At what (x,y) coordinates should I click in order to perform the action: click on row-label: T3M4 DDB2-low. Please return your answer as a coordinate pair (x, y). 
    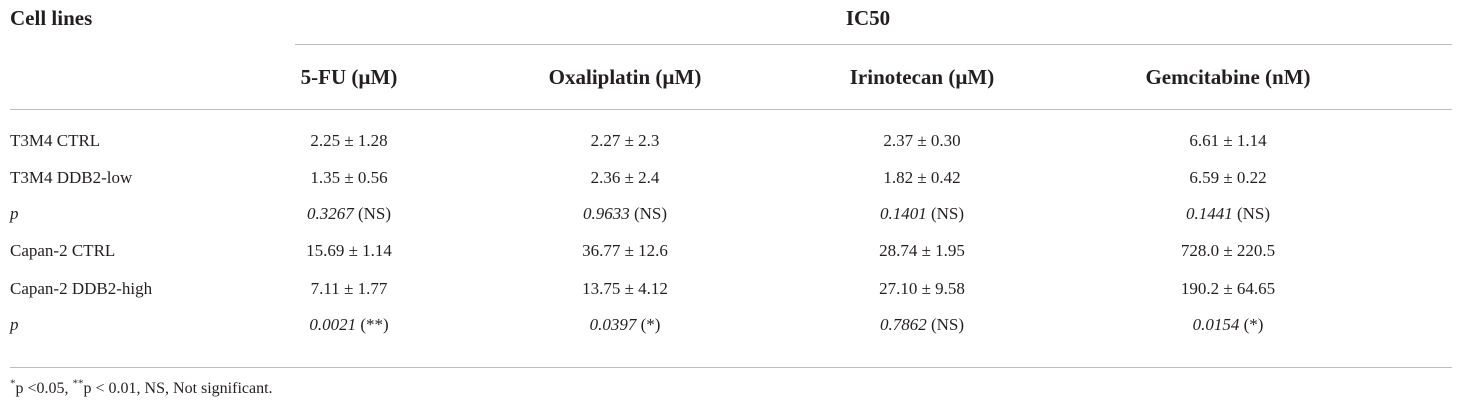
    Looking at the image, I should click on (71, 177).